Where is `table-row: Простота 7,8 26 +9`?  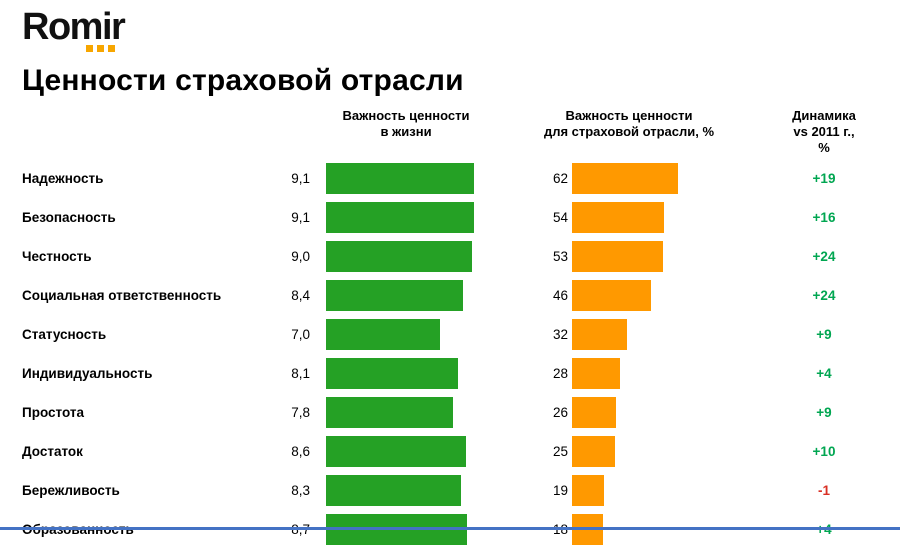
table-row: Простота 7,8 26 +9 is located at coordinates (455, 412).